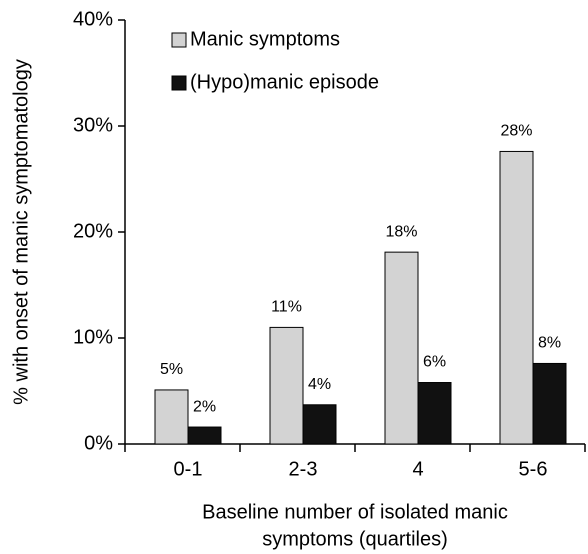 This screenshot has height=554, width=588. Describe the element at coordinates (188, 469) in the screenshot. I see `x-tick-label: 0-1` at that location.